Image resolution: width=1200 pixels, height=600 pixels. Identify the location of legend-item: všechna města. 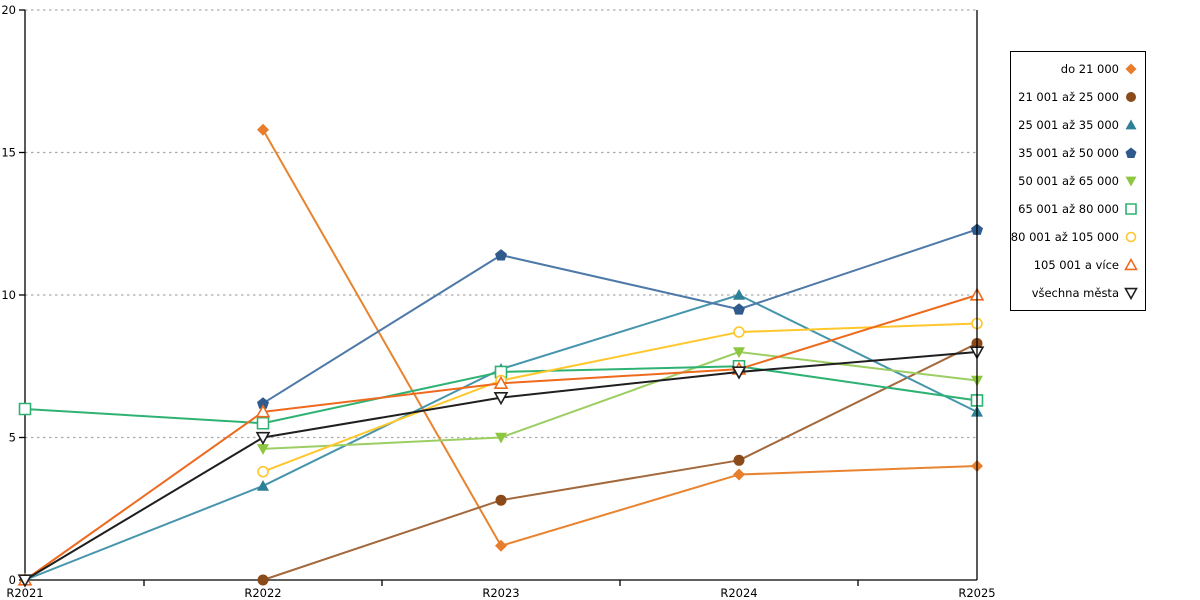
(1077, 293).